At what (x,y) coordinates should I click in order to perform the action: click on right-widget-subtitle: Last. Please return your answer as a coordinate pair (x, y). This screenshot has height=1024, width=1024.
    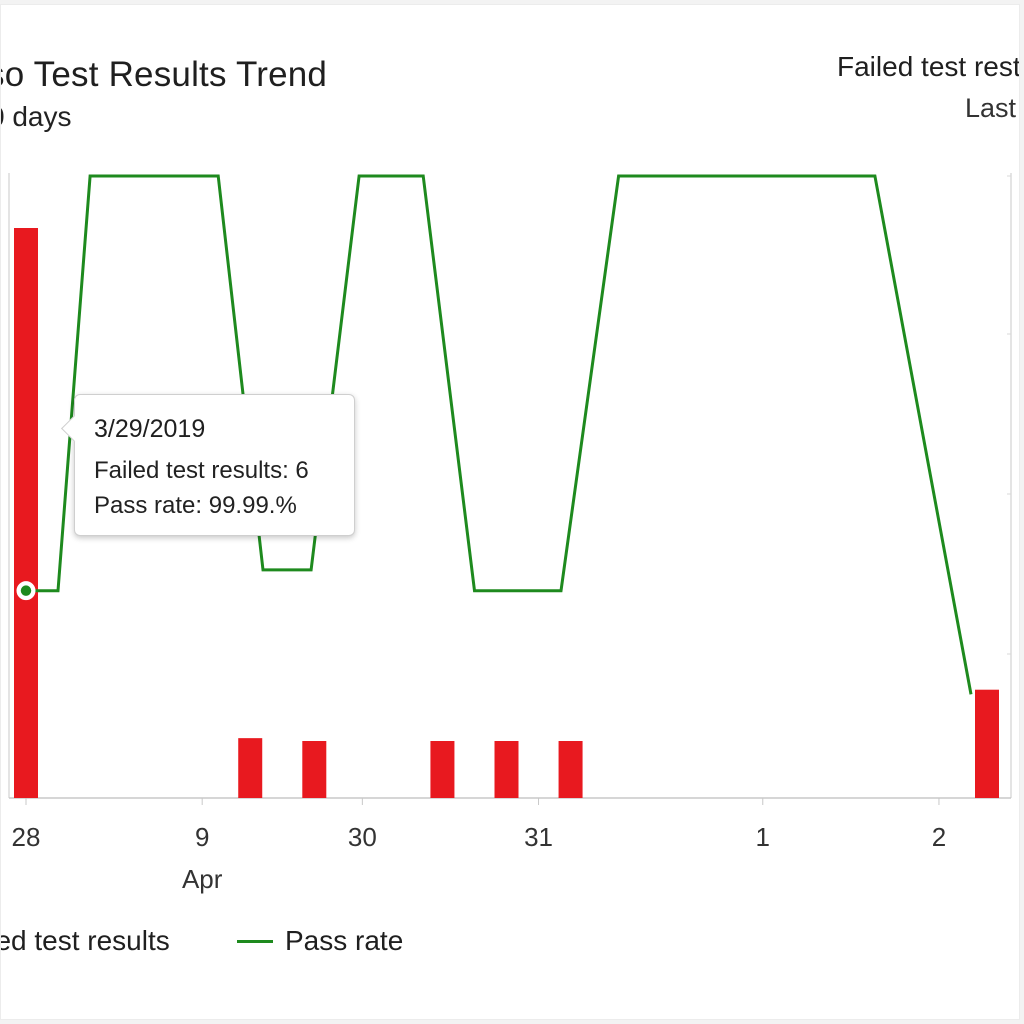
    Looking at the image, I should click on (991, 108).